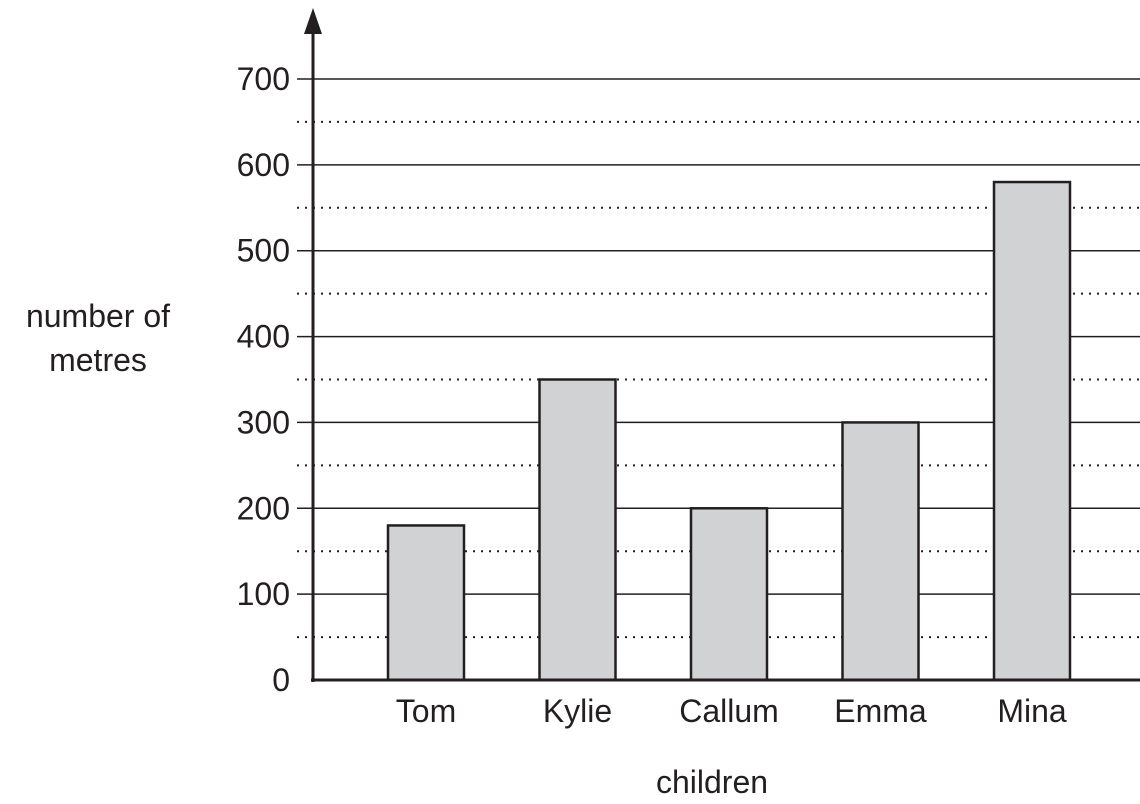 This screenshot has height=804, width=1140. I want to click on bar-tom, so click(426, 603).